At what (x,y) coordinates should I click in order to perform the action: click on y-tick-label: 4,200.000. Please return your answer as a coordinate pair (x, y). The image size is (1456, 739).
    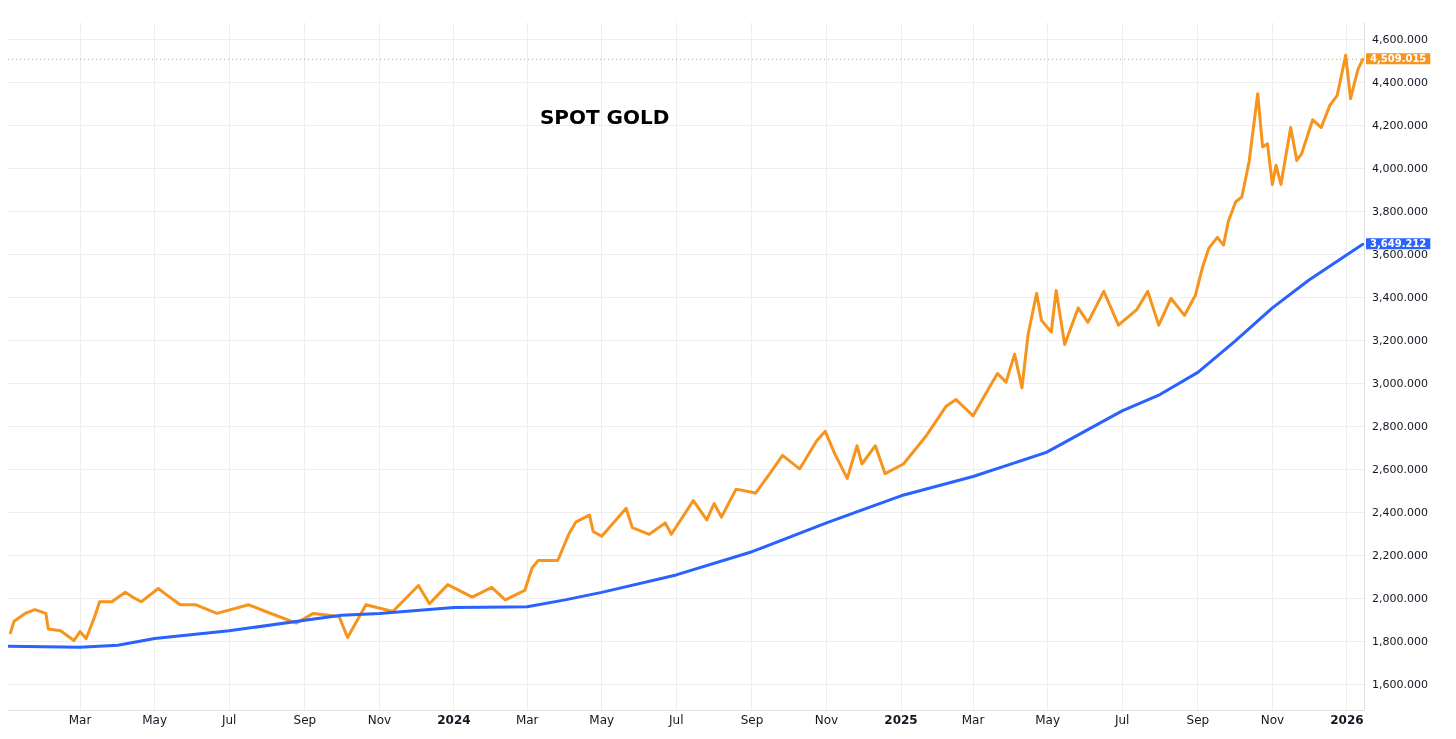
    Looking at the image, I should click on (1400, 125).